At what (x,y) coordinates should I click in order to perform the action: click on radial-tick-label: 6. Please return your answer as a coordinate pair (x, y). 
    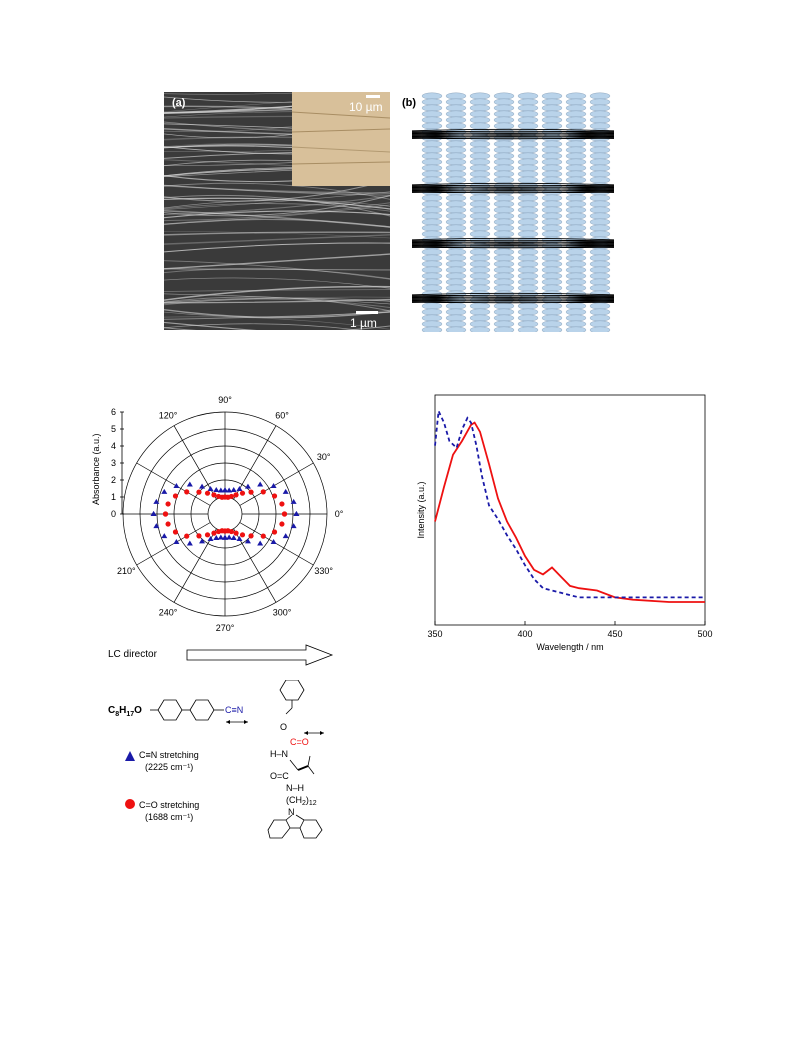
    Looking at the image, I should click on (113, 412).